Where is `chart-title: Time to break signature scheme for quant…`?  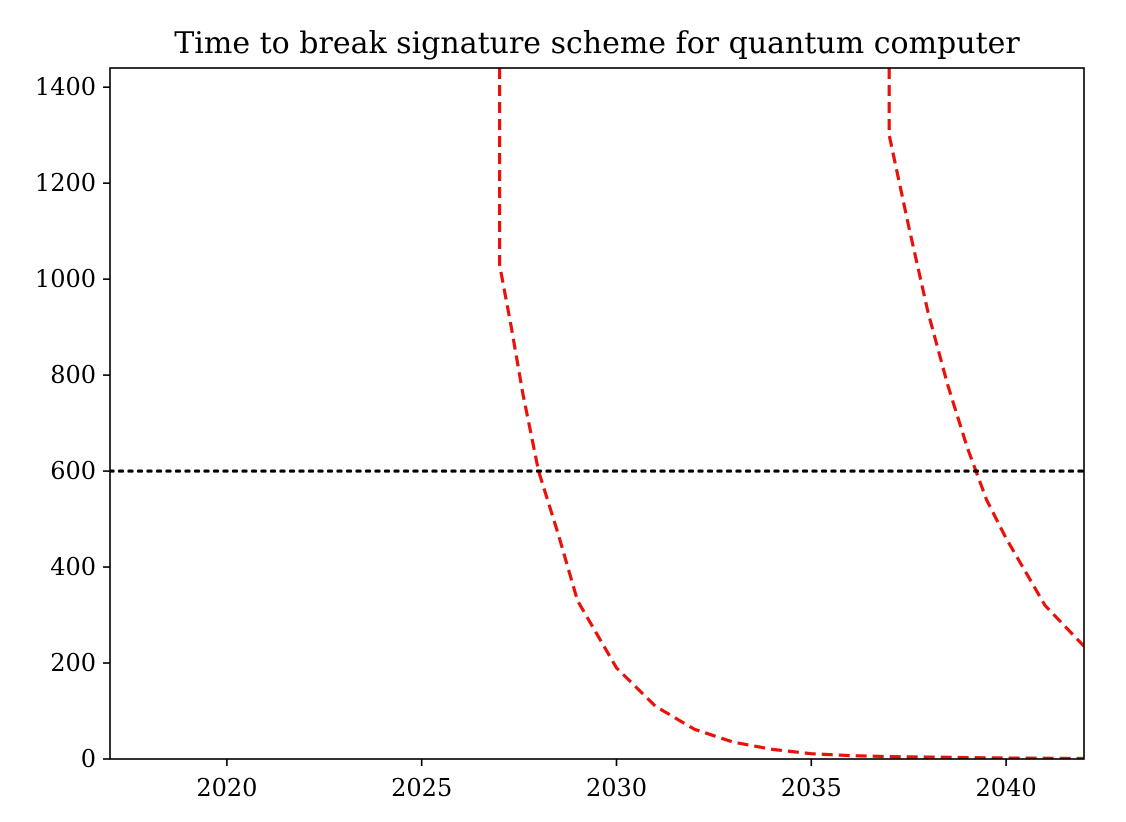 chart-title: Time to break signature scheme for quant… is located at coordinates (597, 43).